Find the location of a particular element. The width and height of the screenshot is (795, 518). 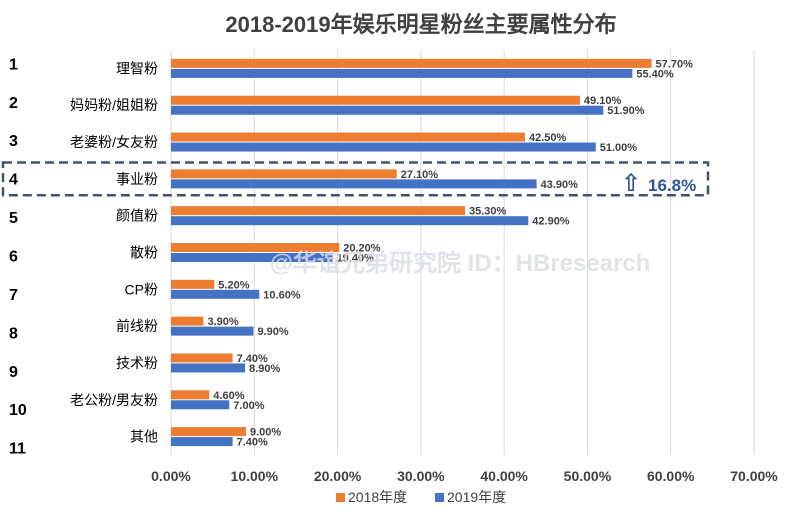

data-label-2018: 7.40% is located at coordinates (252, 359).